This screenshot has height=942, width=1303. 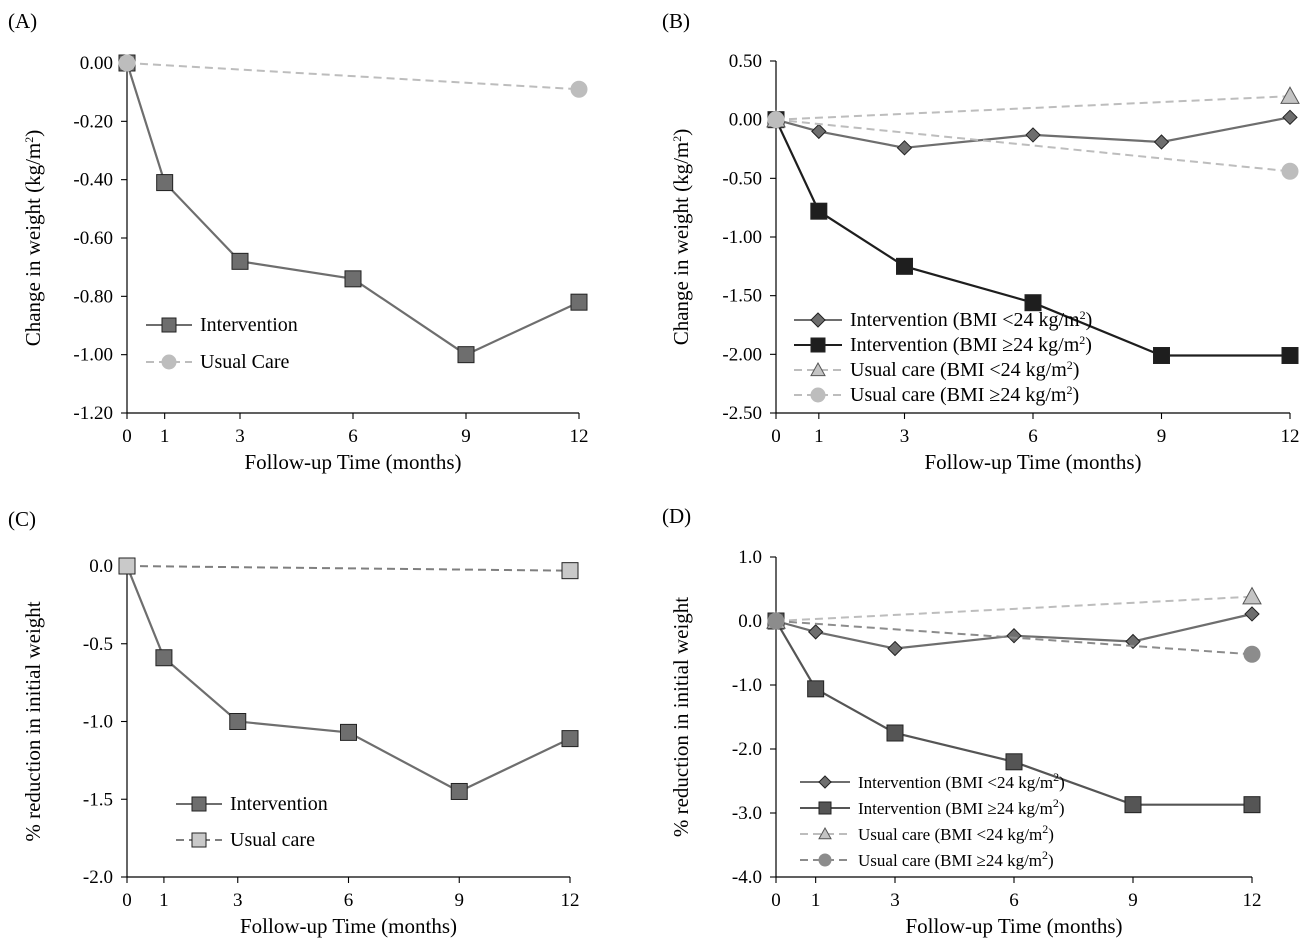 What do you see at coordinates (676, 21) in the screenshot?
I see `panel-label: (B)` at bounding box center [676, 21].